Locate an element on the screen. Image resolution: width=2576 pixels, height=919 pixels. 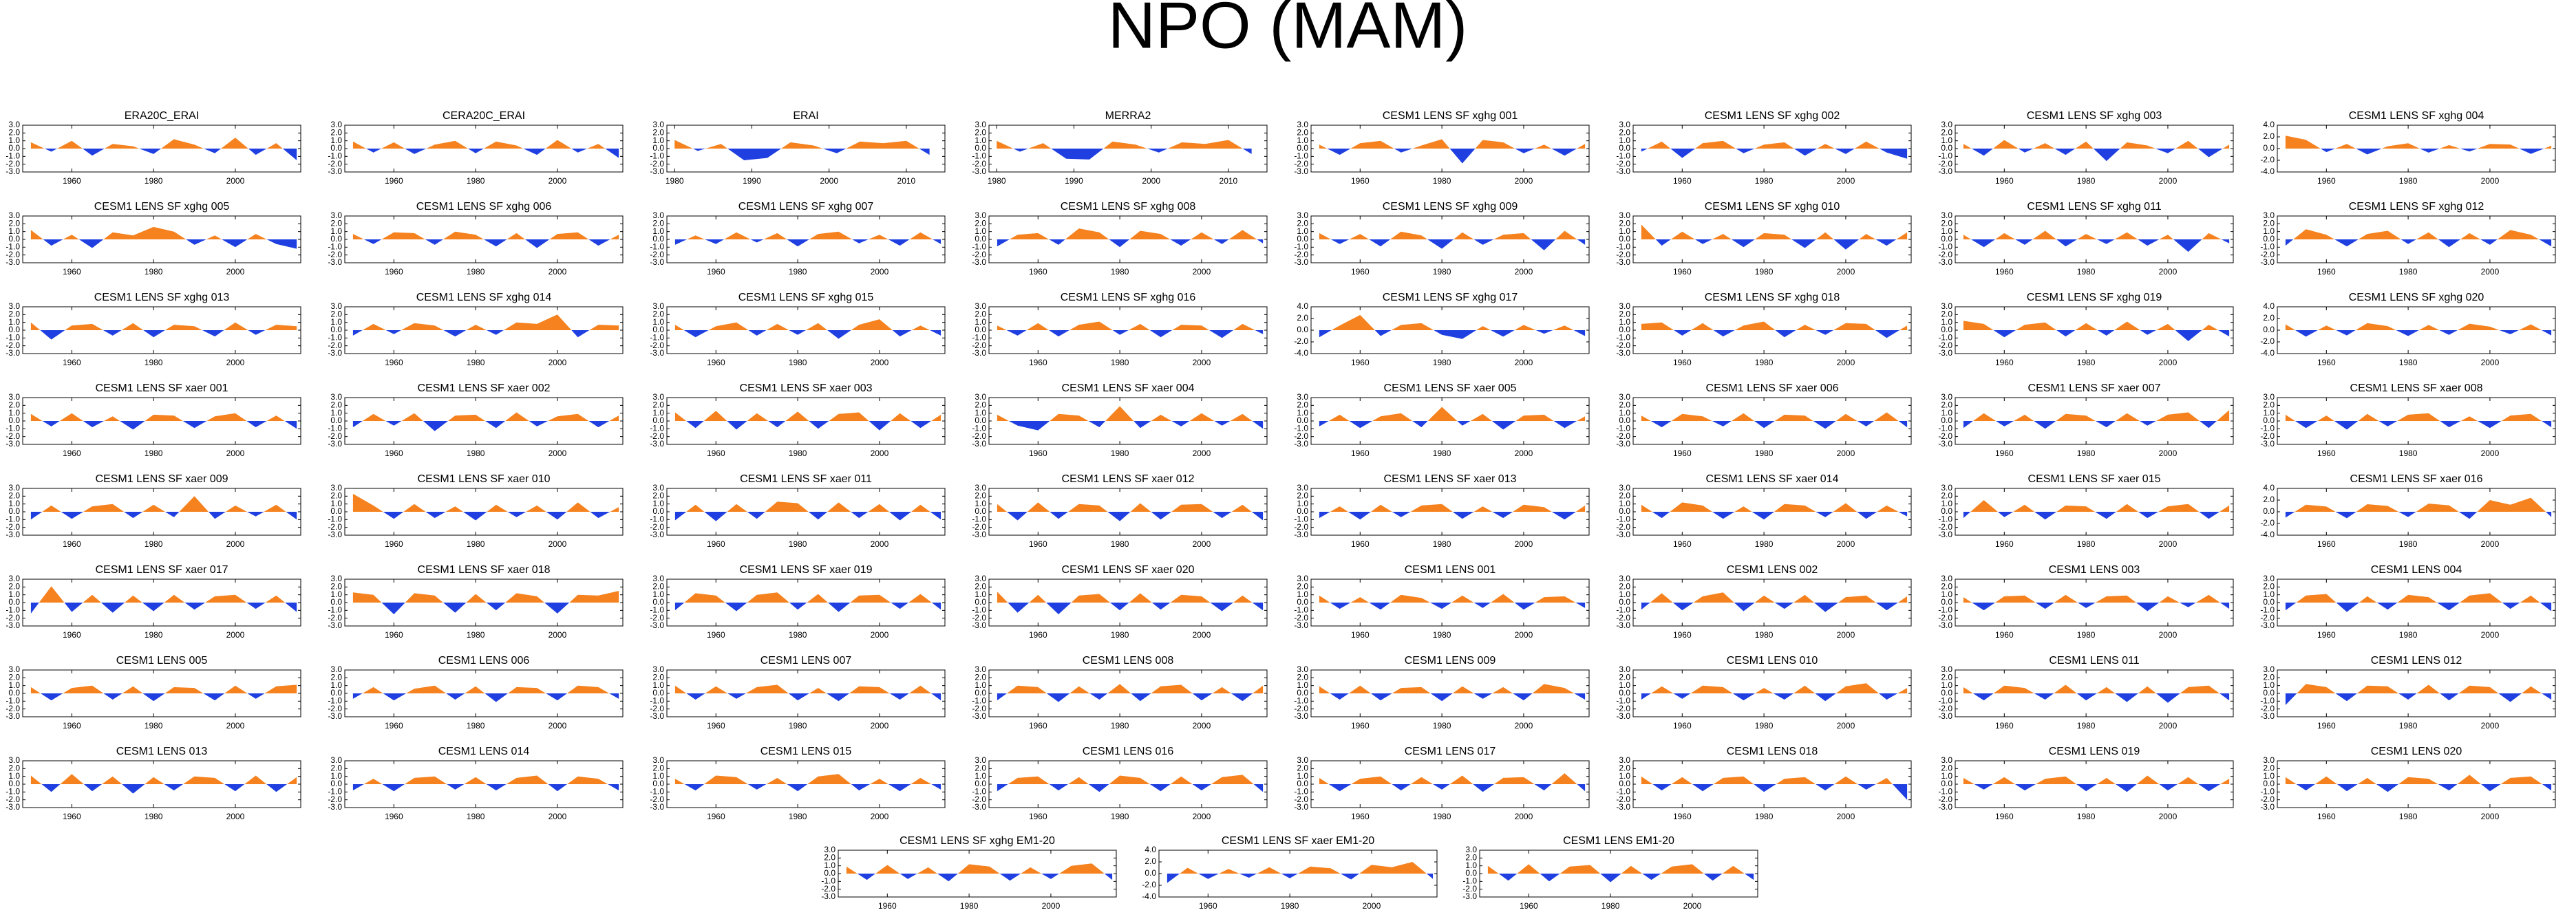
panel-title: CESM1 LENS 011 is located at coordinates (2094, 661).